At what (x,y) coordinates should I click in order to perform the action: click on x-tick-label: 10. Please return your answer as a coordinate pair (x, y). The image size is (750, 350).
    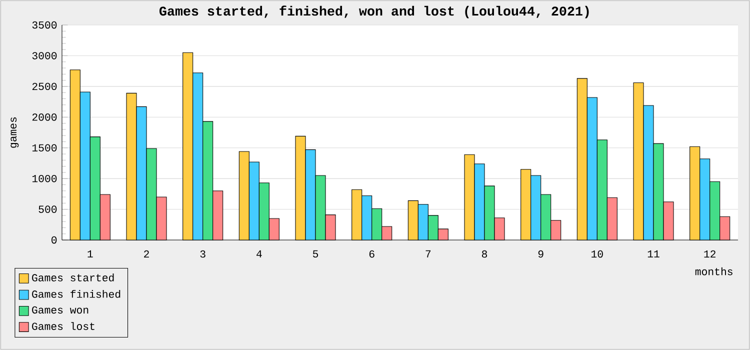
    Looking at the image, I should click on (597, 254).